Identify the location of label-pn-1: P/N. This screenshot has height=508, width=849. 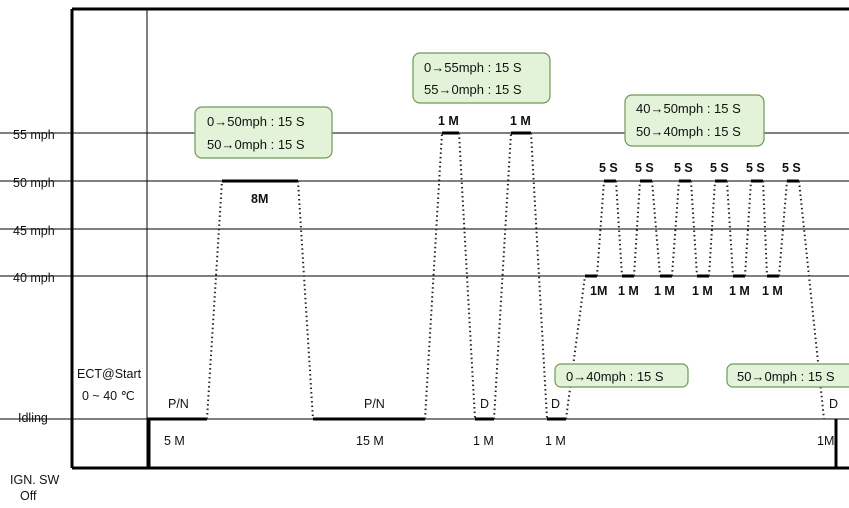
(178, 404).